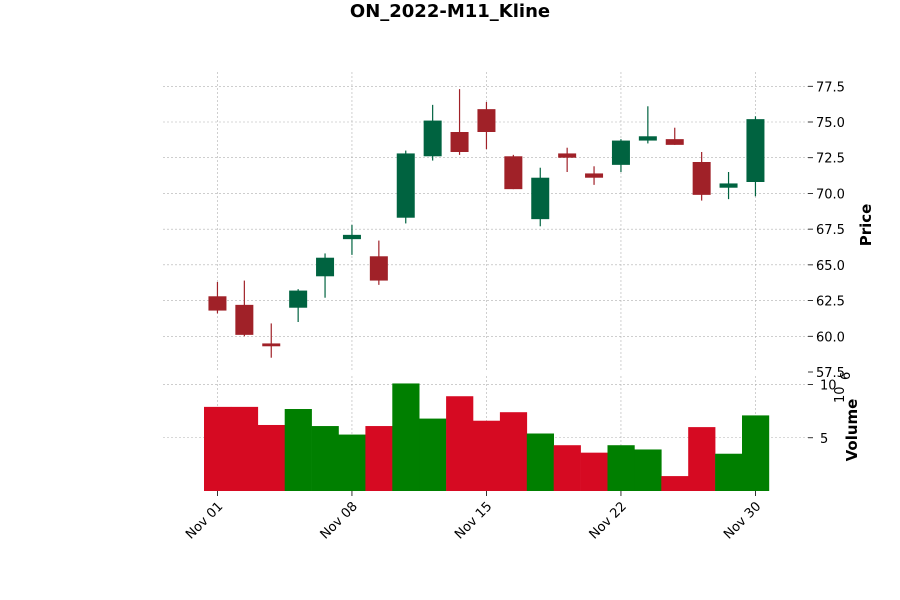 Image resolution: width=900 pixels, height=600 pixels. I want to click on x-tick-labels: Nov 01 Nov 08 Nov 15 Nov 22 Nov 30, so click(473, 516).